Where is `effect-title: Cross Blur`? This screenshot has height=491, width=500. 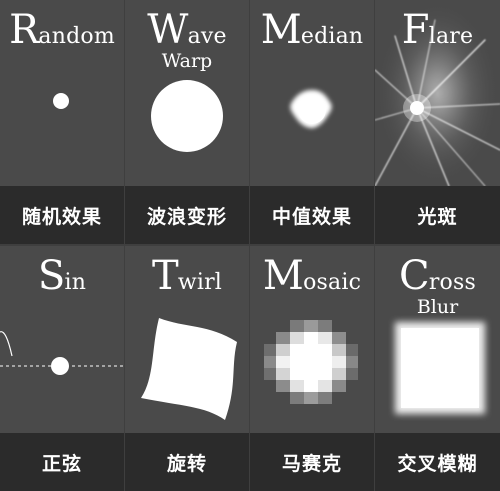 effect-title: Cross Blur is located at coordinates (437, 286).